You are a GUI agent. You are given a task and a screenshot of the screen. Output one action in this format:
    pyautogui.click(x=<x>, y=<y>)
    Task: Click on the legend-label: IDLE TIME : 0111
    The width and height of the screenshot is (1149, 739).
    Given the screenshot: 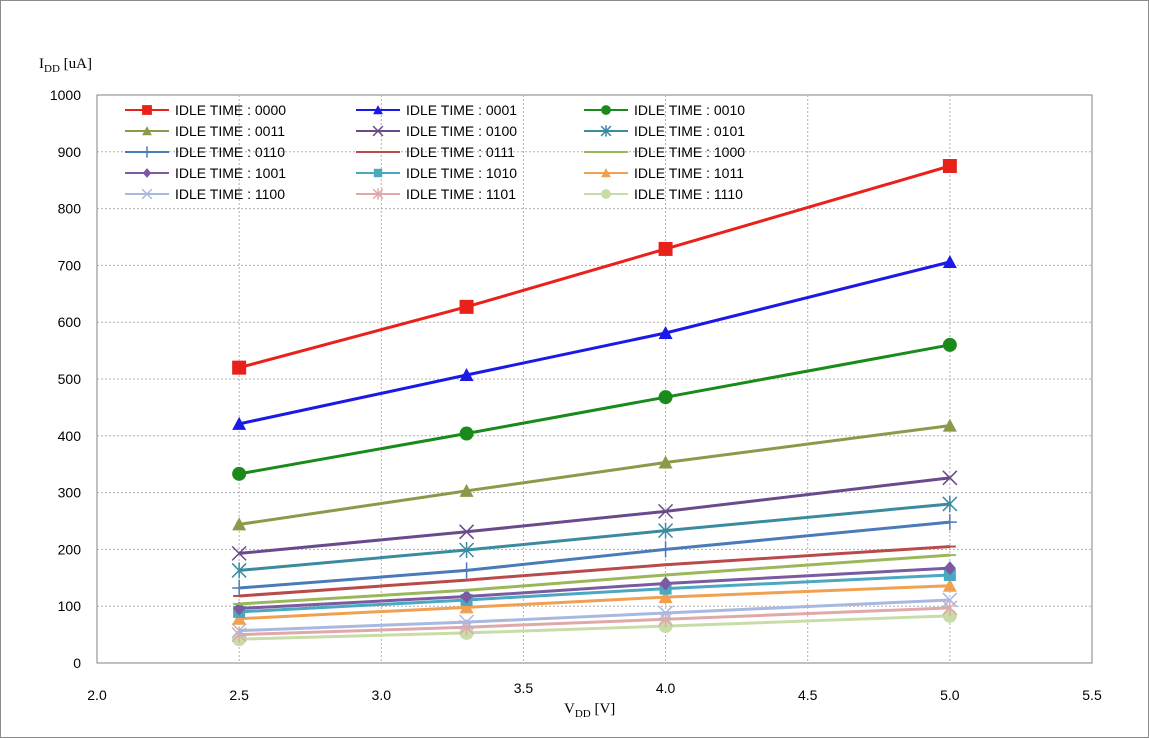 What is the action you would take?
    pyautogui.click(x=460, y=152)
    